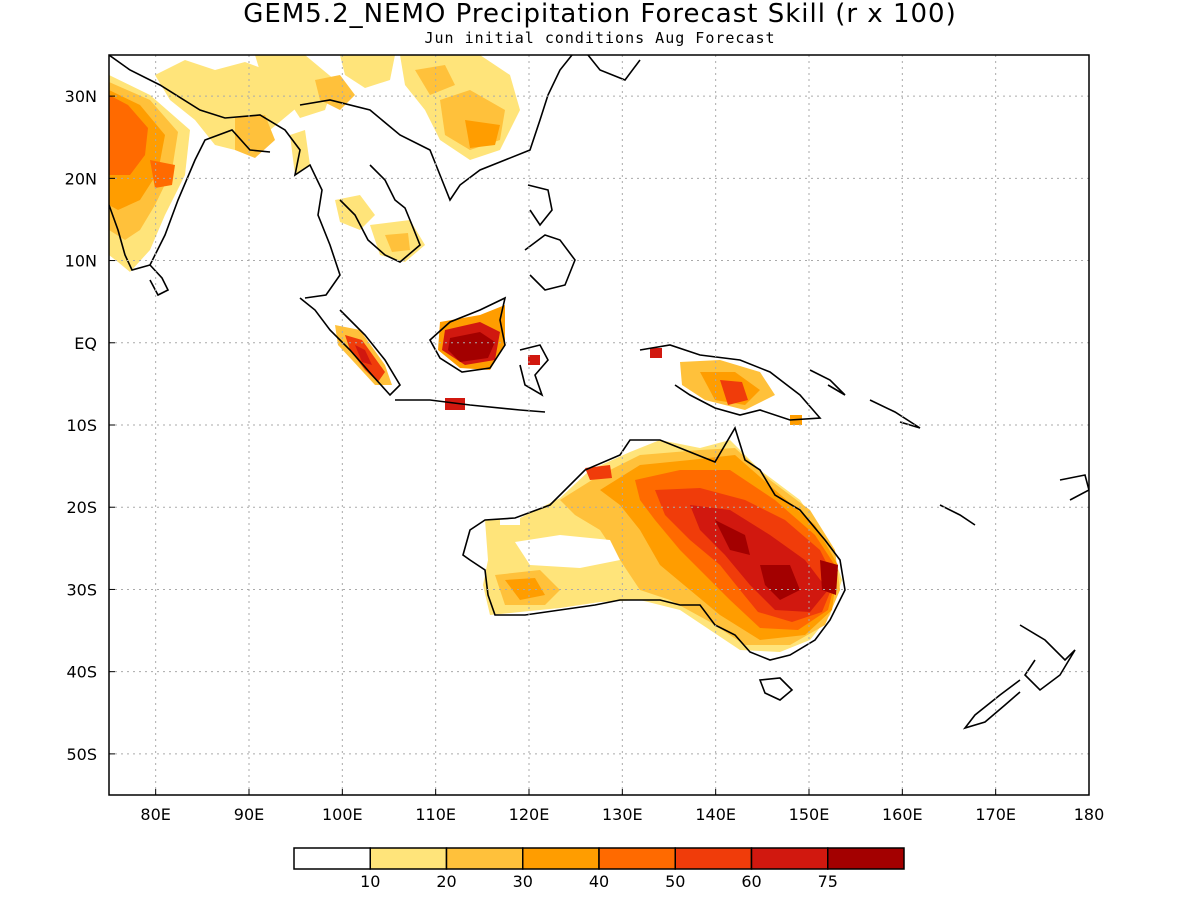  Describe the element at coordinates (81, 507) in the screenshot. I see `lat-tick-label: 20S` at that location.